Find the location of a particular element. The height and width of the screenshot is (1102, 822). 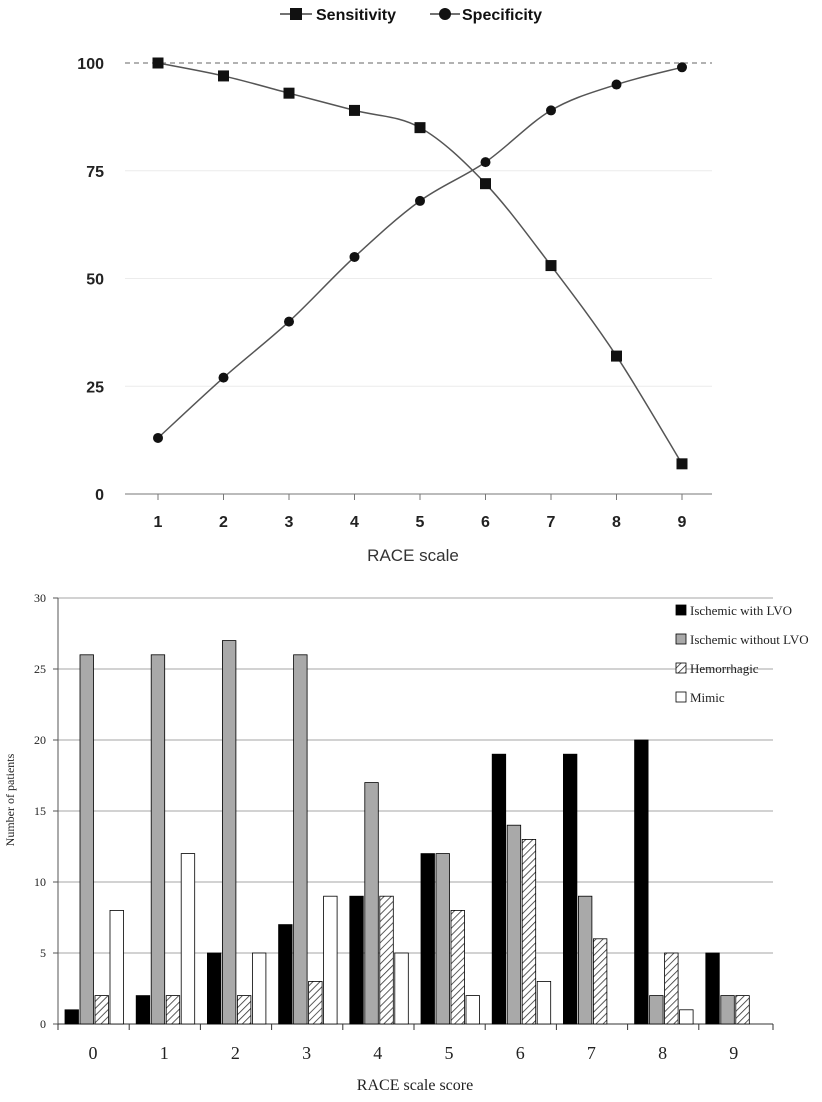

legend-label-hemorrhagic: Hemorrhagic is located at coordinates (724, 668).